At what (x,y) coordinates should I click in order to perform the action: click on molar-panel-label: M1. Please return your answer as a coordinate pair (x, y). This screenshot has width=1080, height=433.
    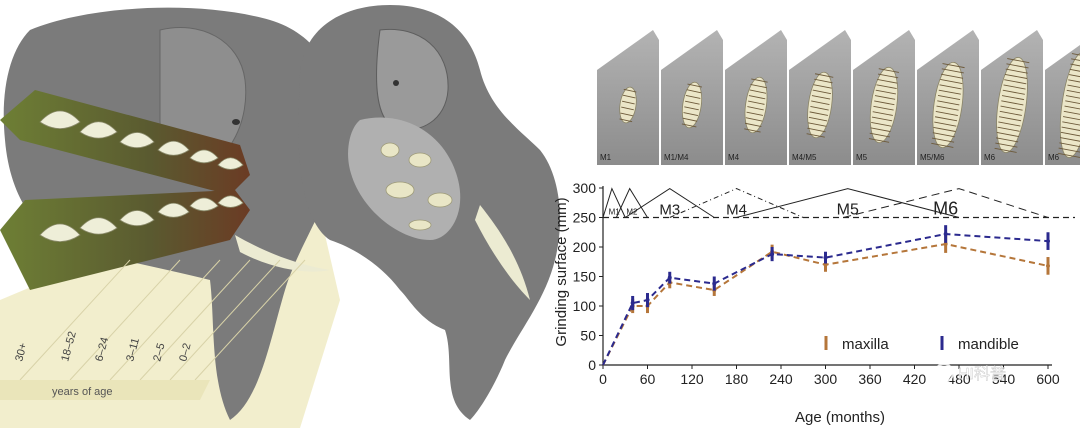
    Looking at the image, I should click on (606, 157).